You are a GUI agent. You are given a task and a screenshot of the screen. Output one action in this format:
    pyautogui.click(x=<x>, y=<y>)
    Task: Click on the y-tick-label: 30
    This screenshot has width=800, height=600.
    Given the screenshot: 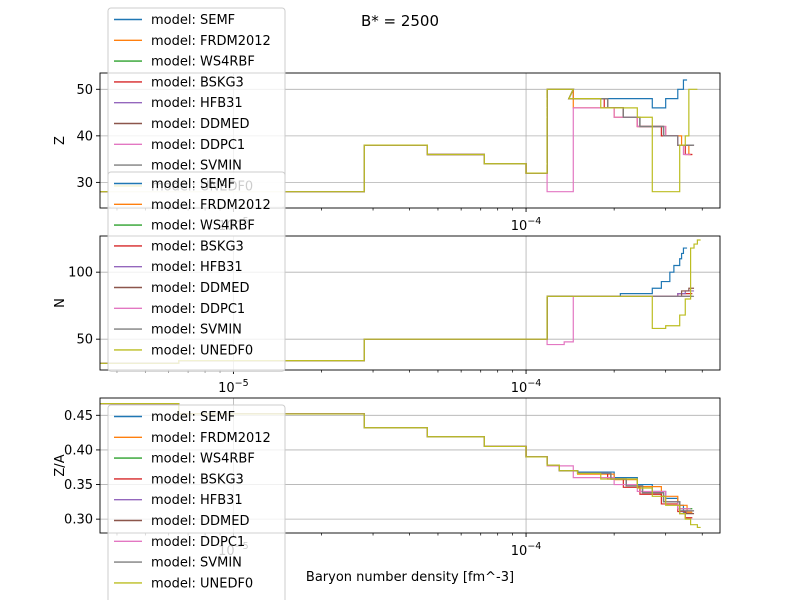 What is the action you would take?
    pyautogui.click(x=84, y=183)
    